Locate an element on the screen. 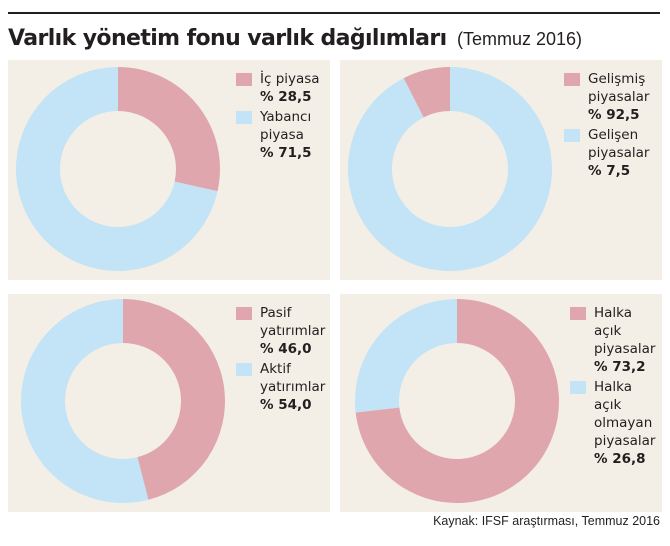  legend-label: Halka açık piyasalar is located at coordinates (625, 331).